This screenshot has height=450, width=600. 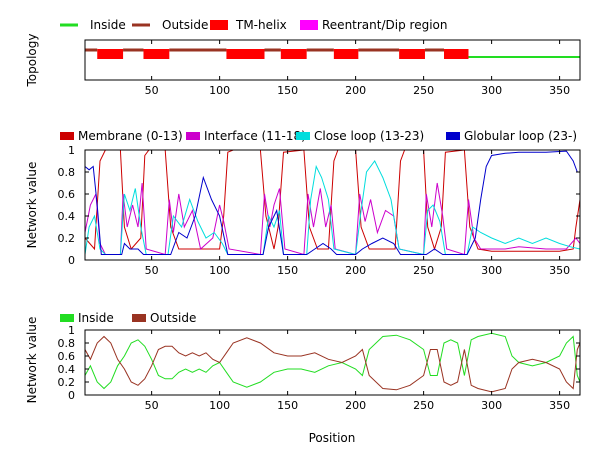 I want to click on network-xtick-label: 250, so click(x=423, y=270).